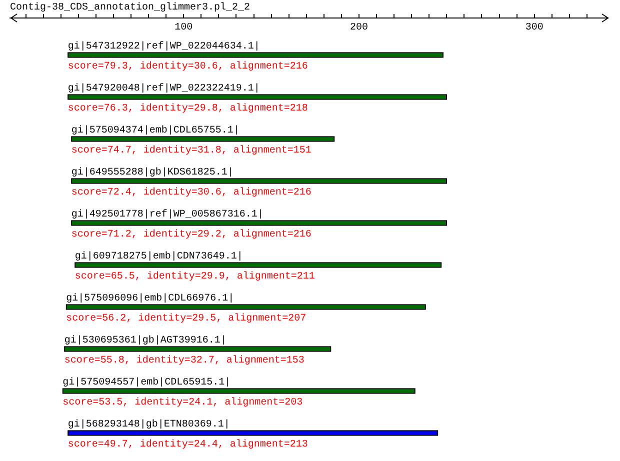  What do you see at coordinates (191, 150) in the screenshot?
I see `annotation: score=74.7, identity=31.8, alignment=151` at bounding box center [191, 150].